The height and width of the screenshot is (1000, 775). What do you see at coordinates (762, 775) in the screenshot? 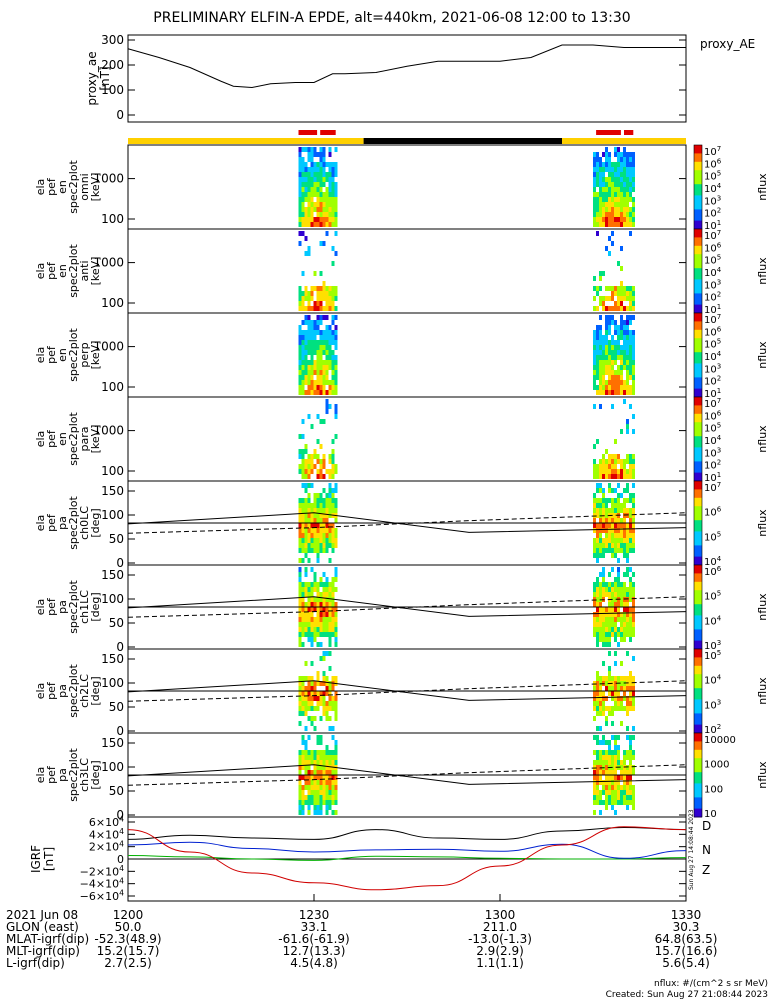
I see `colorbar-label: nflux` at bounding box center [762, 775].